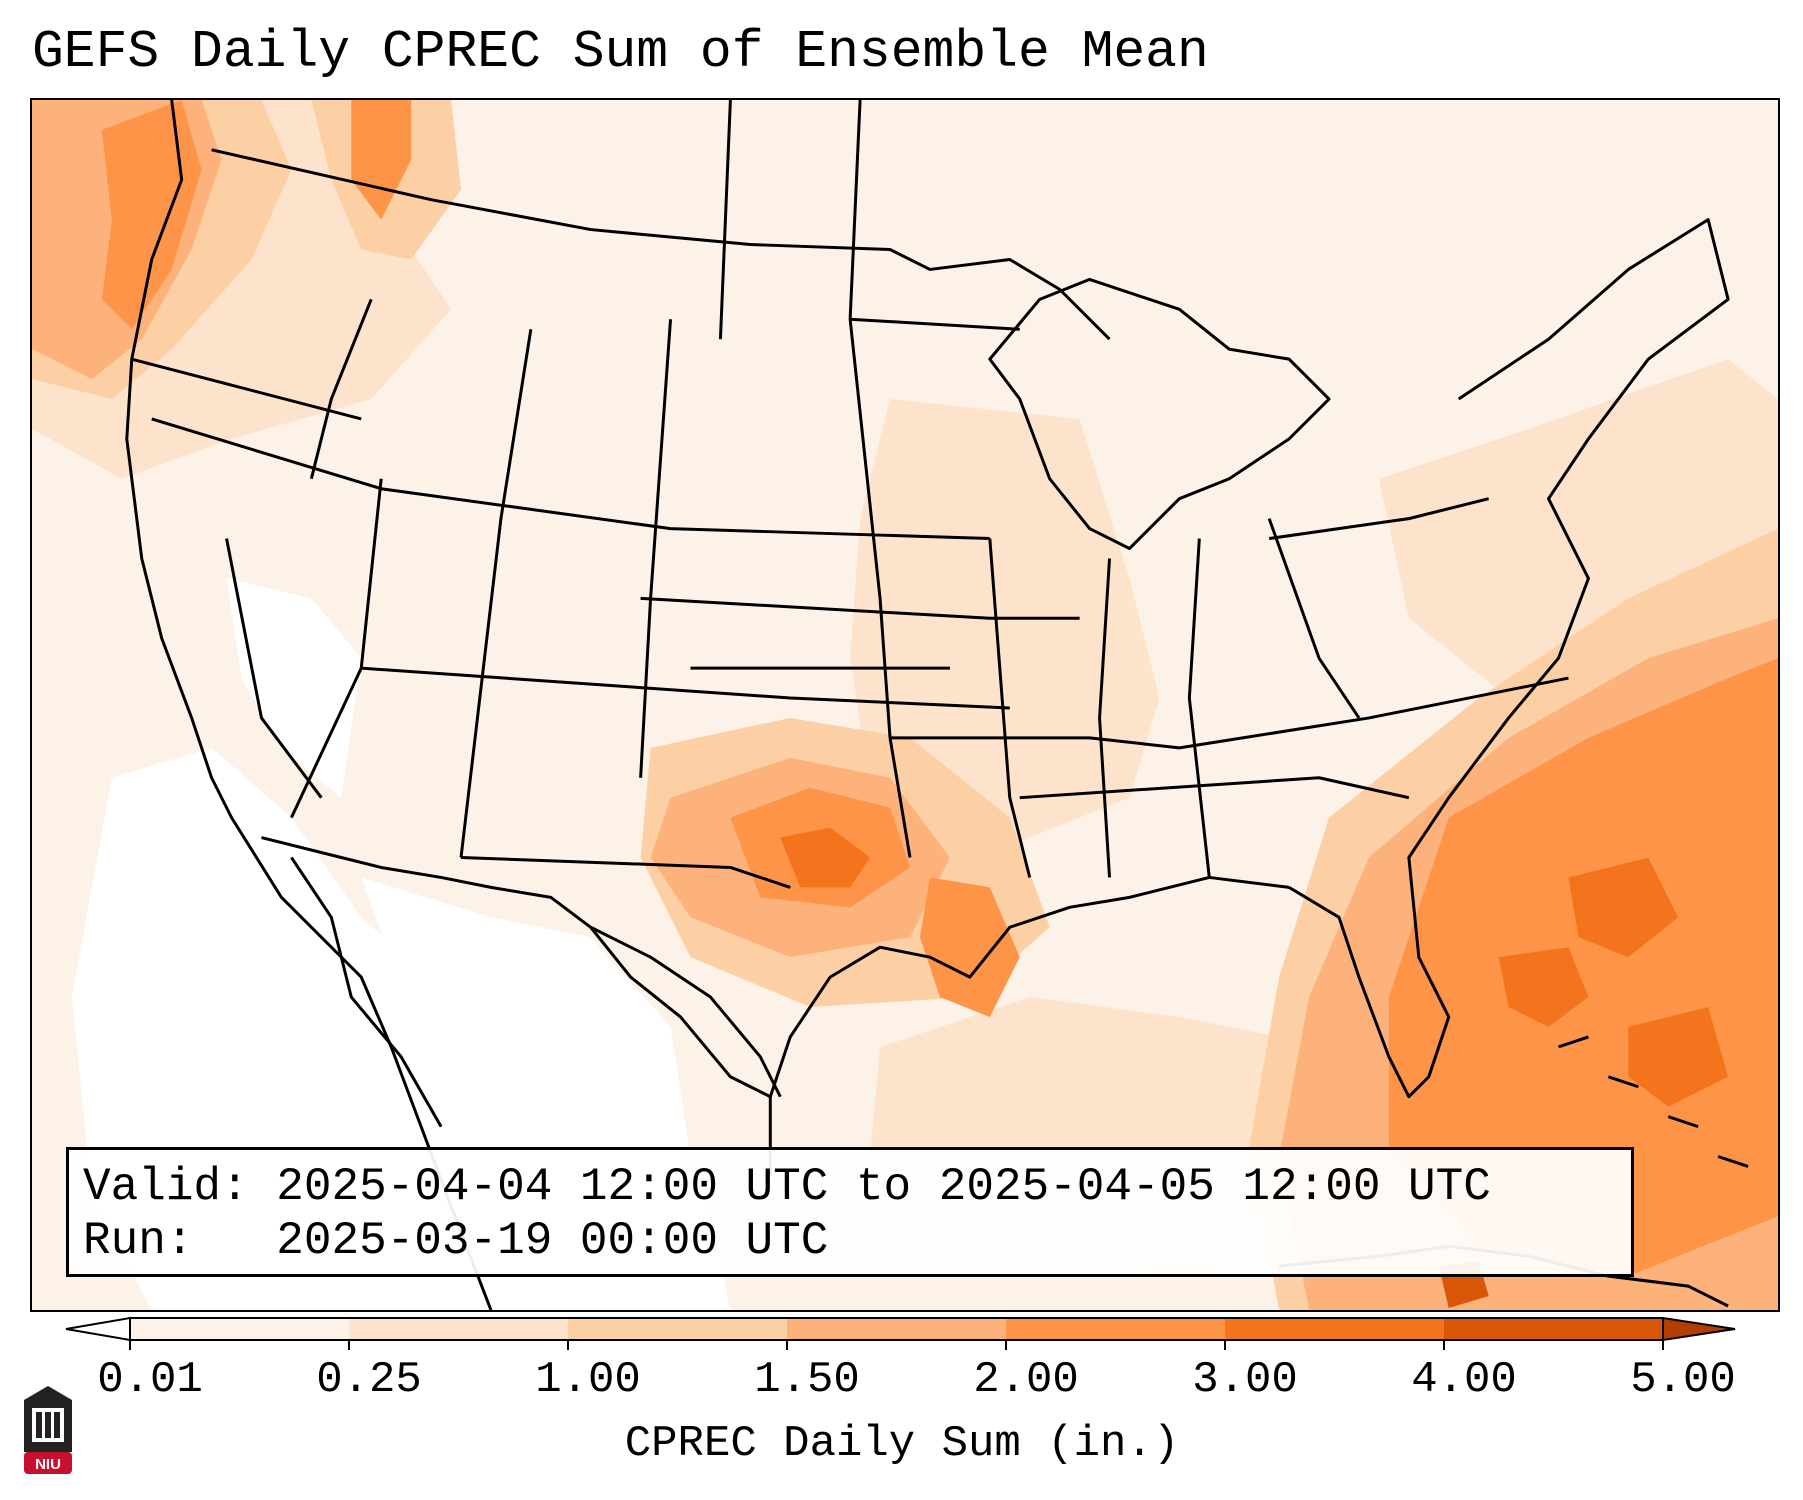 This screenshot has height=1500, width=1803. I want to click on bahamas-outline, so click(1653, 1101).